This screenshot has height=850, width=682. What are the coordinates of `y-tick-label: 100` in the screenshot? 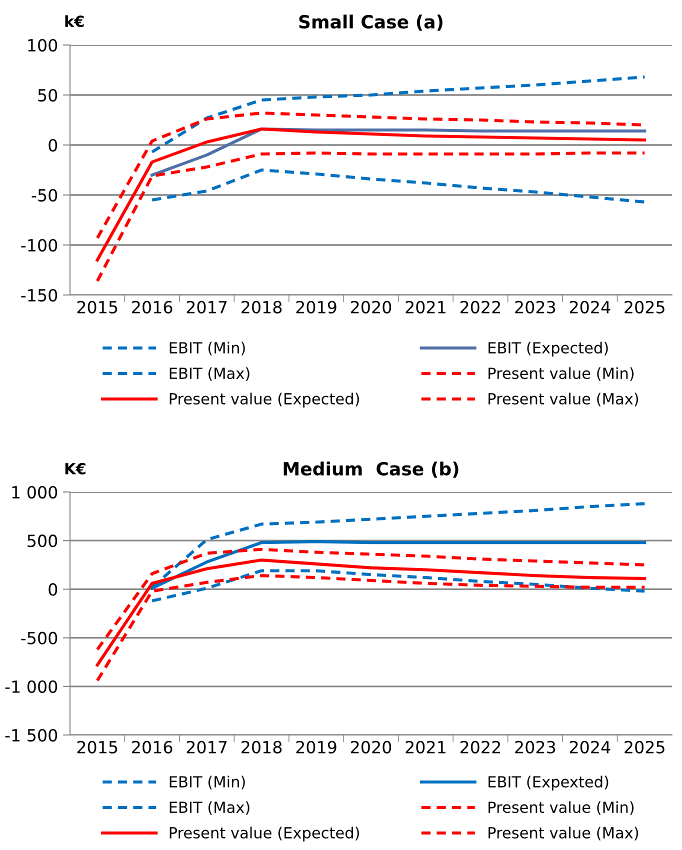 It's located at (43, 45).